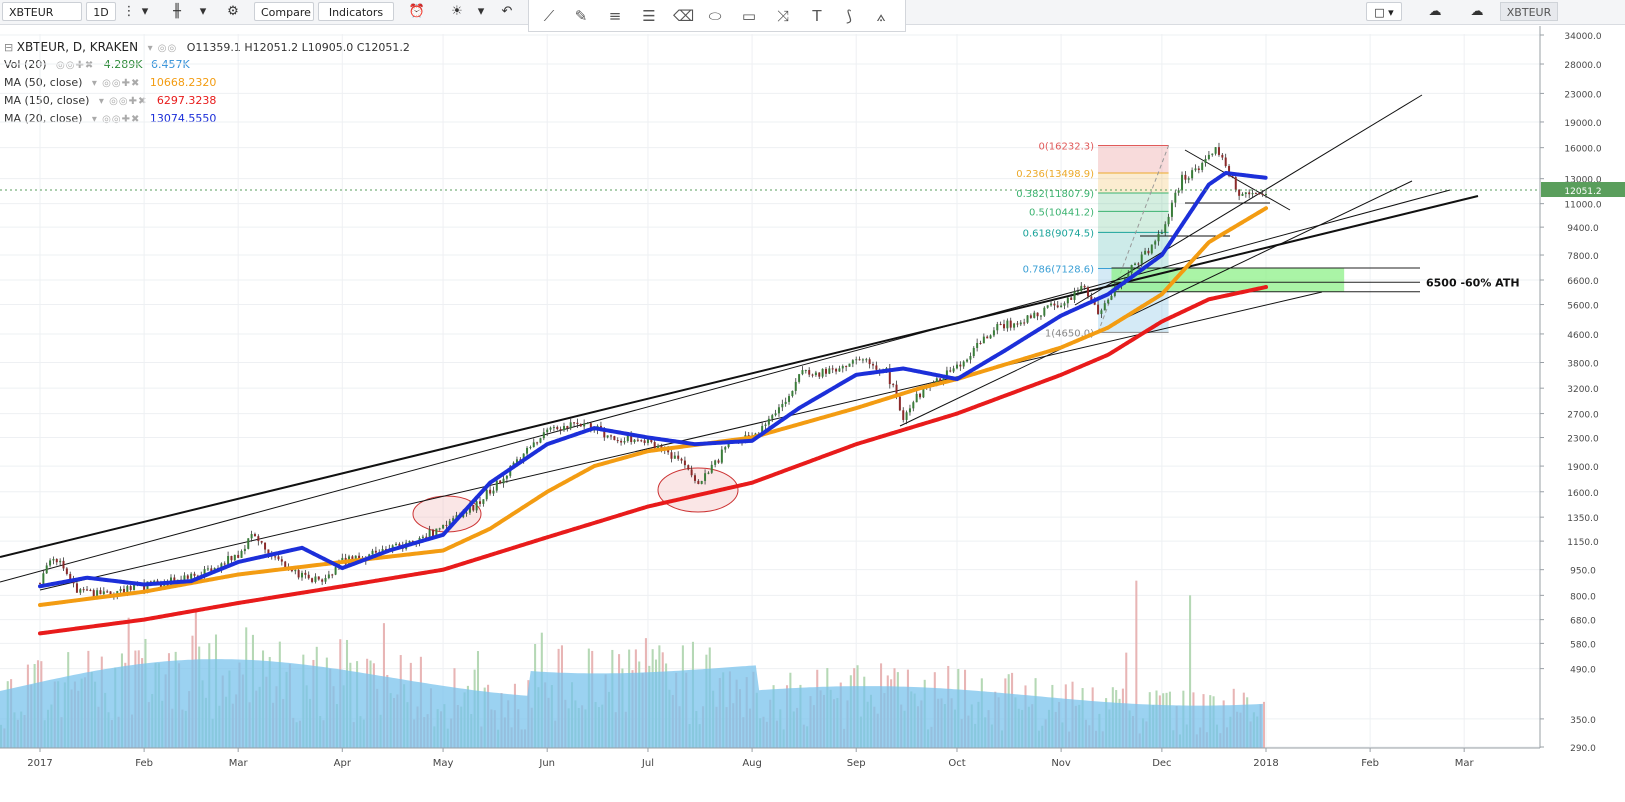  Describe the element at coordinates (1435, 11) in the screenshot. I see `cloud-download-icon: ☁` at that location.